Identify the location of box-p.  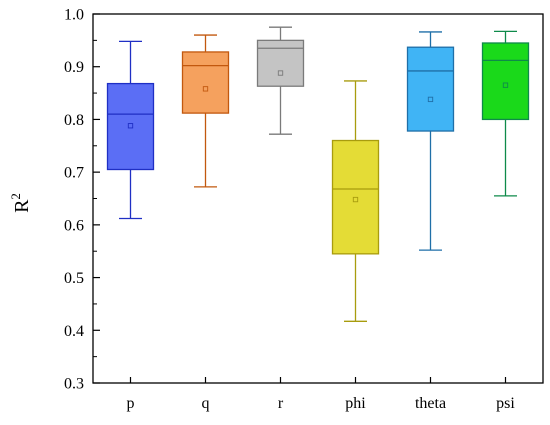
(130, 130).